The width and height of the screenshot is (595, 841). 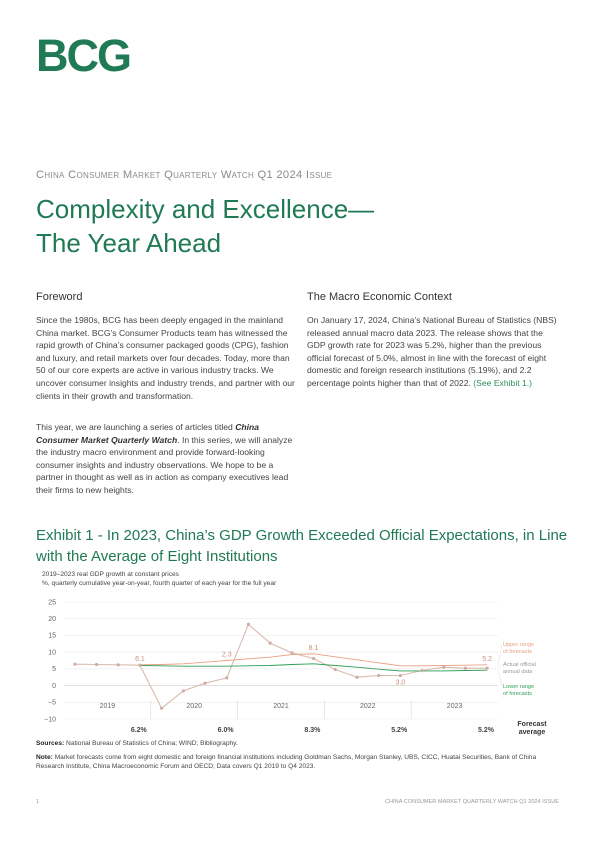 What do you see at coordinates (518, 687) in the screenshot?
I see `legend-lower-range: Lower range` at bounding box center [518, 687].